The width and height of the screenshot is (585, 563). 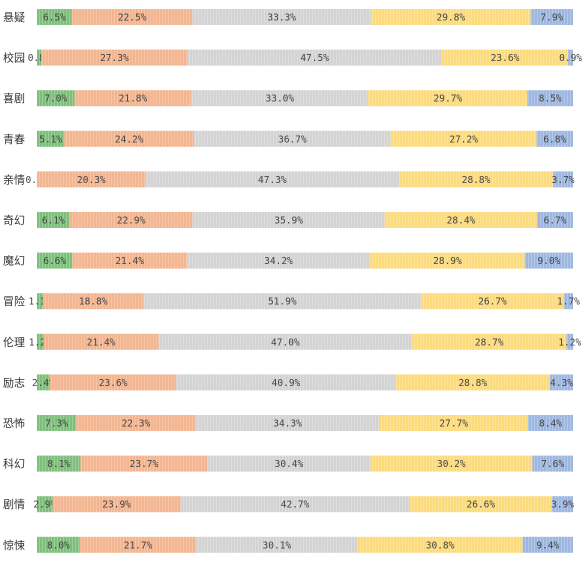 What do you see at coordinates (114, 58) in the screenshot?
I see `data-label: 27.3%` at bounding box center [114, 58].